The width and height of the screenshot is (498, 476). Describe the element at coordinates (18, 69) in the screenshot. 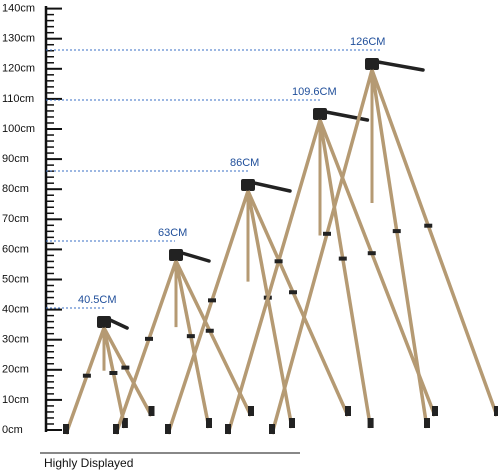

I see `ruler-label: 120cm` at that location.